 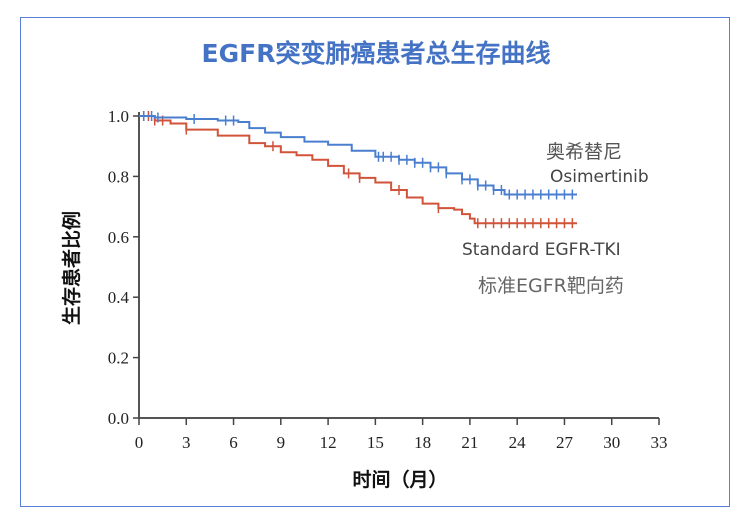 What do you see at coordinates (659, 442) in the screenshot?
I see `x-tick-label: 33` at bounding box center [659, 442].